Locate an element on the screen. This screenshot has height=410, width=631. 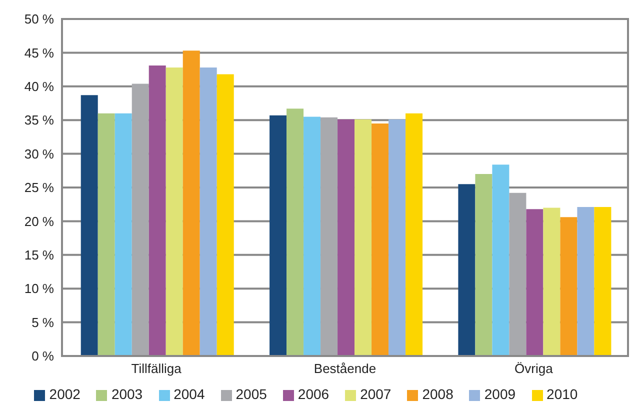
legend-label: 2005 is located at coordinates (251, 394).